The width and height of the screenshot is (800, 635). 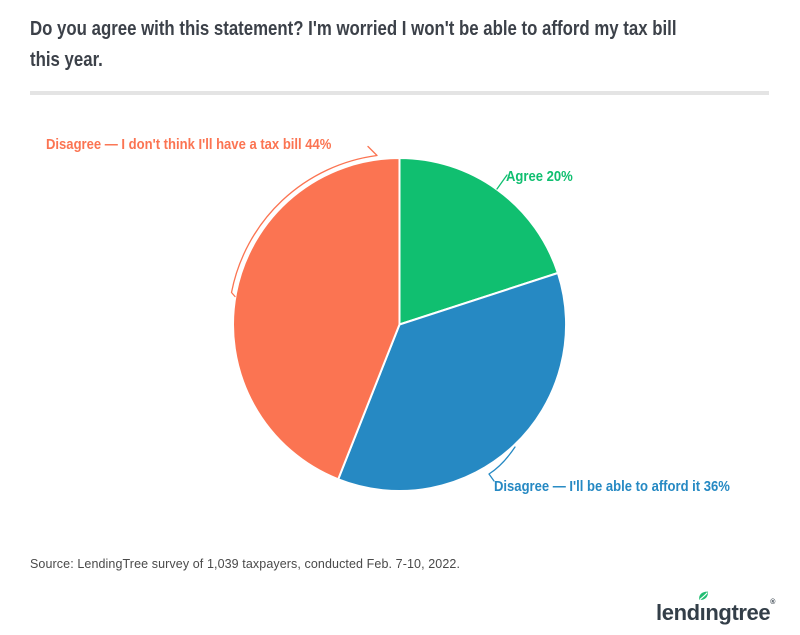 I want to click on lendingtree-logo: lend ıngtree®, so click(x=715, y=609).